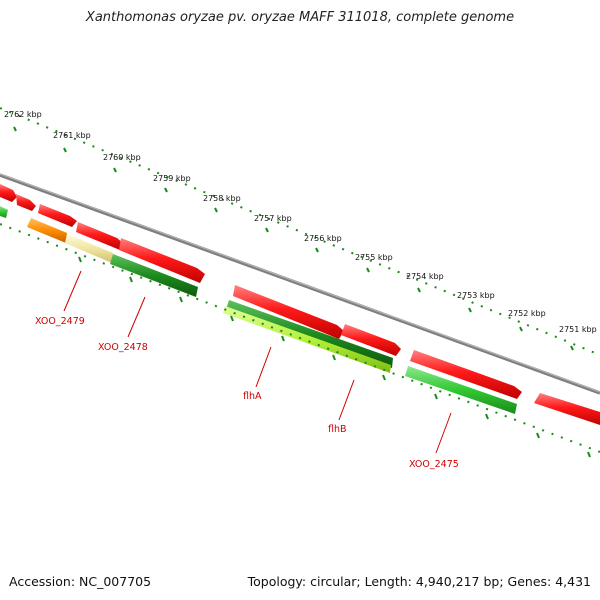  I want to click on gene-reverse-left-edge, so click(4, 212).